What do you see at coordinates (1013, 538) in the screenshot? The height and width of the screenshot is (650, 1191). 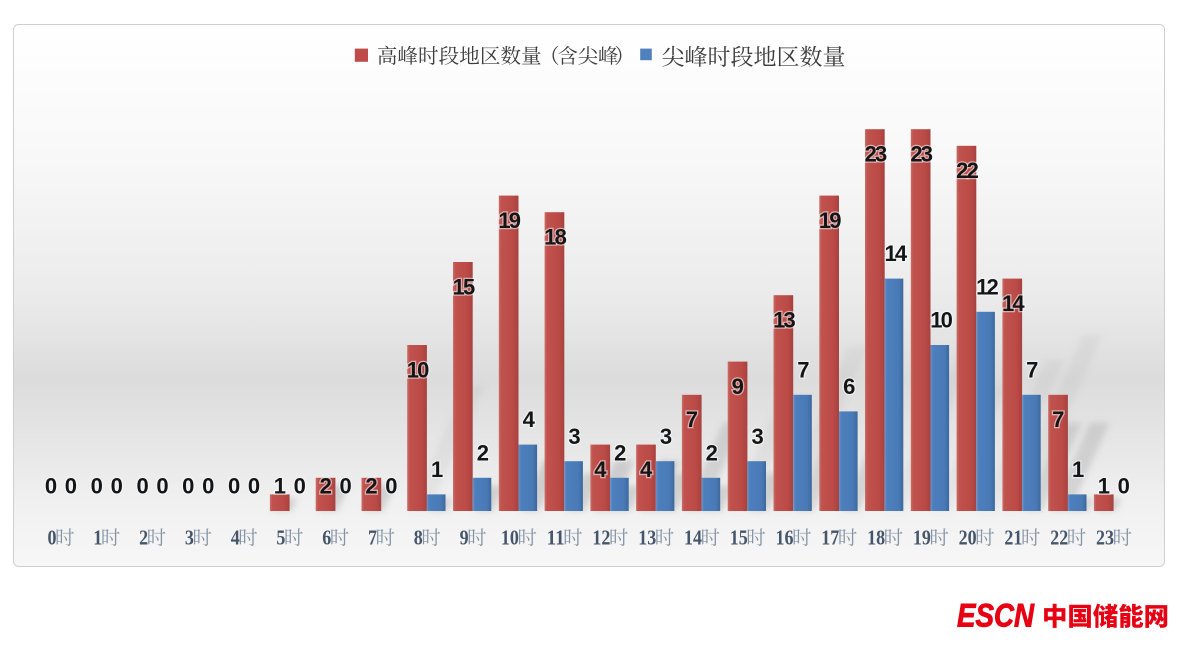 I see `svg-text: 21` at bounding box center [1013, 538].